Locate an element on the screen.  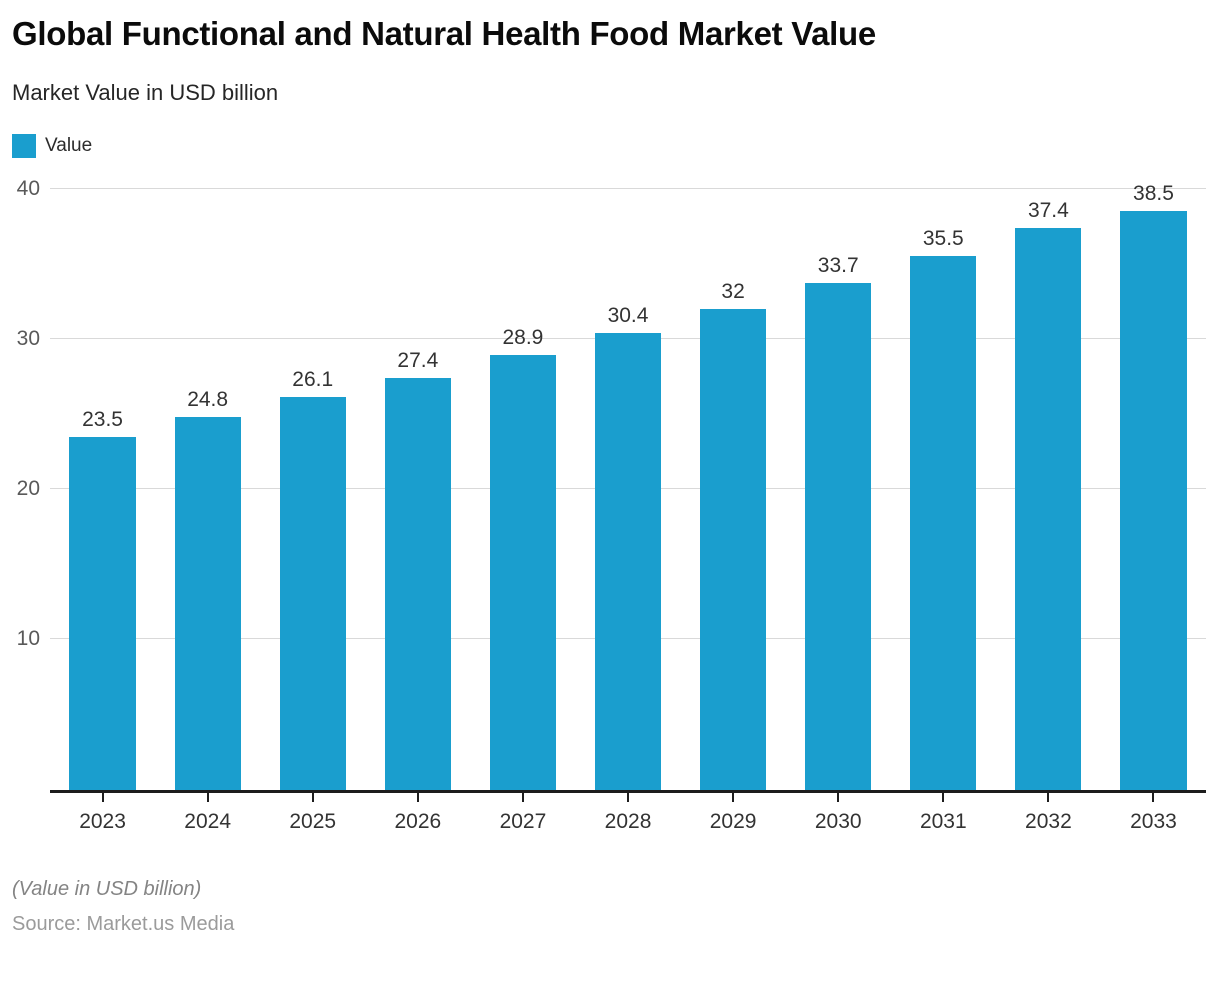
x-tick-2023 is located at coordinates (102, 797).